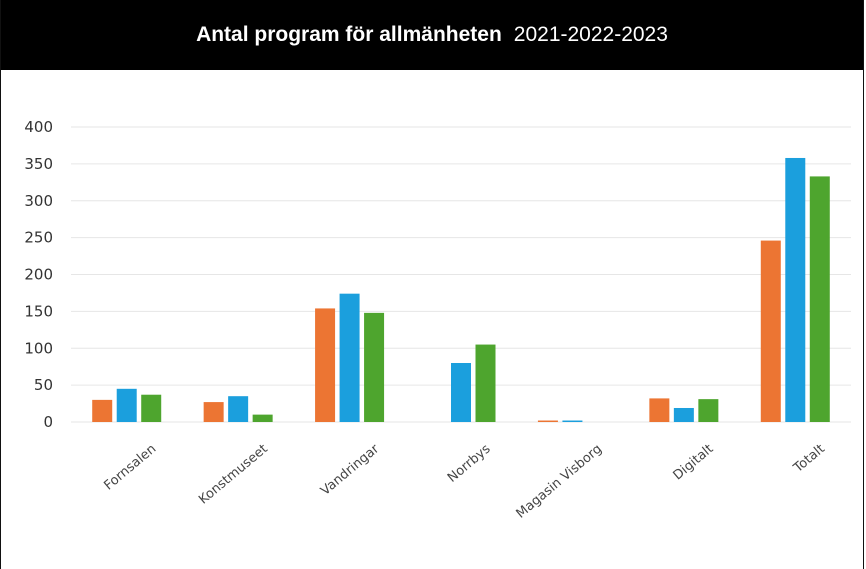 This screenshot has width=866, height=569. I want to click on y-tick-label: 350, so click(38, 164).